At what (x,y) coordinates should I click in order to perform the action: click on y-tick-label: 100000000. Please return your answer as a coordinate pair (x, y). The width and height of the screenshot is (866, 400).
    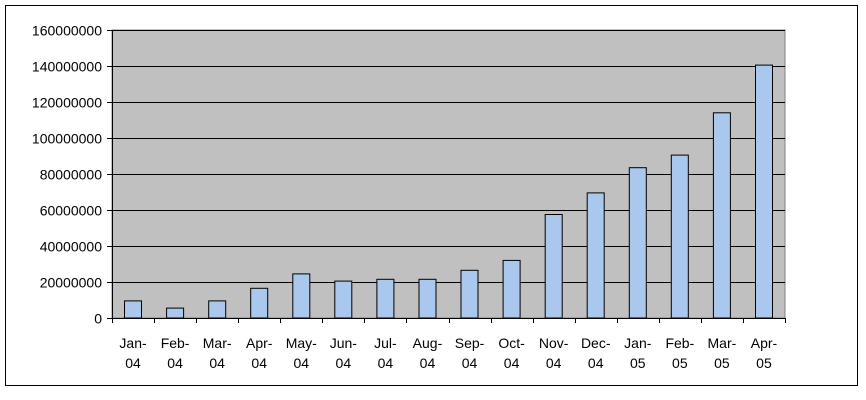
    Looking at the image, I should click on (67, 139).